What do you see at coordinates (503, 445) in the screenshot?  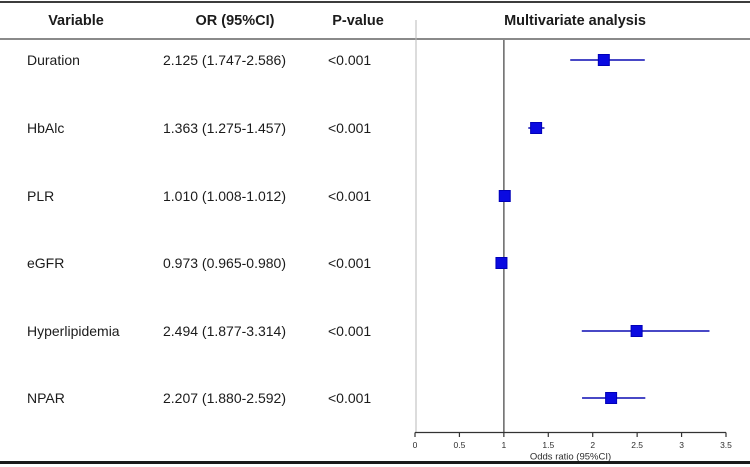 I see `x-tick-label: 1` at bounding box center [503, 445].